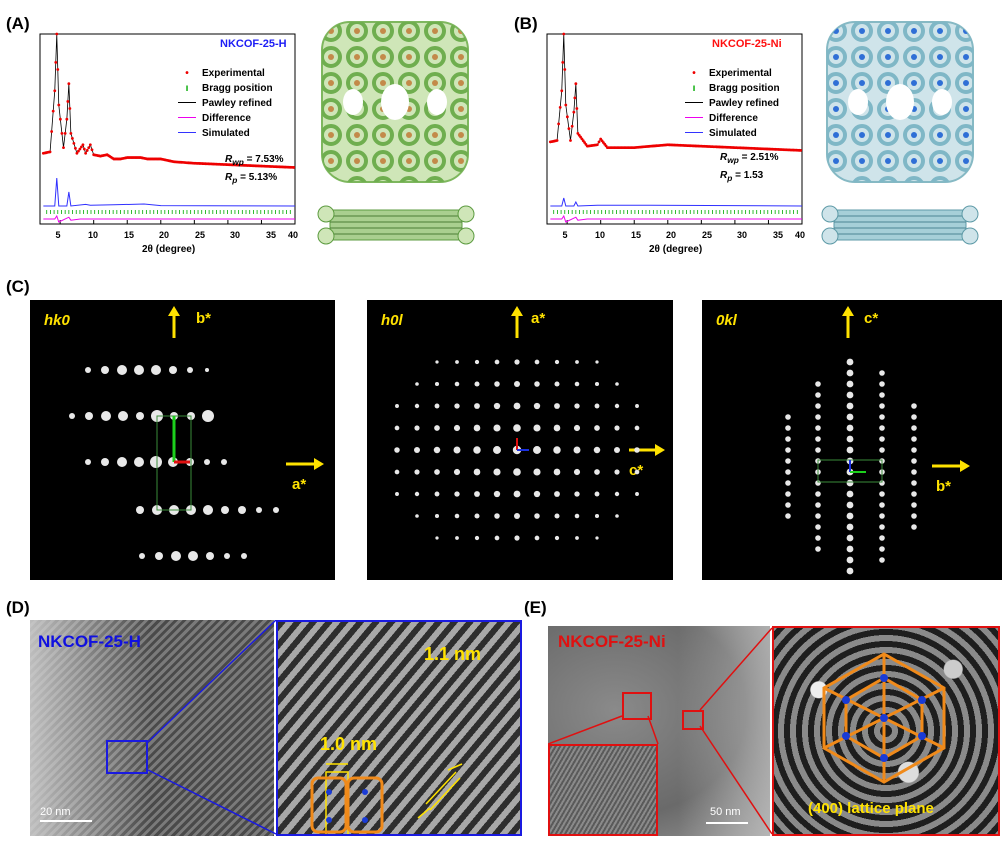  What do you see at coordinates (18, 607) in the screenshot?
I see `panel-label-d: (D)` at bounding box center [18, 607].